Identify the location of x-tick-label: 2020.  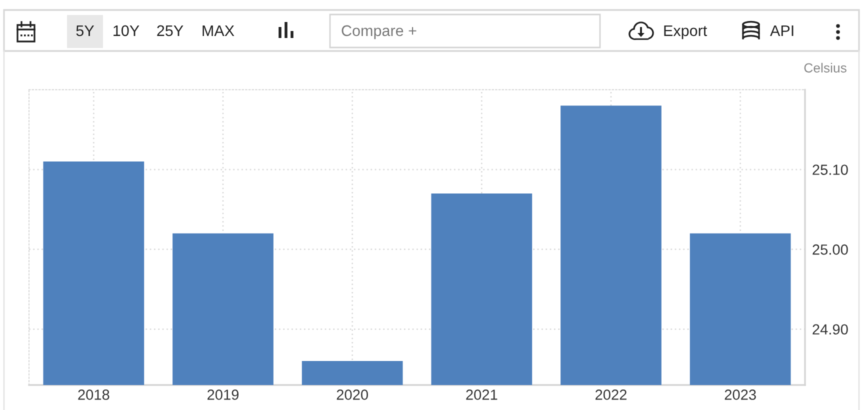
(352, 395).